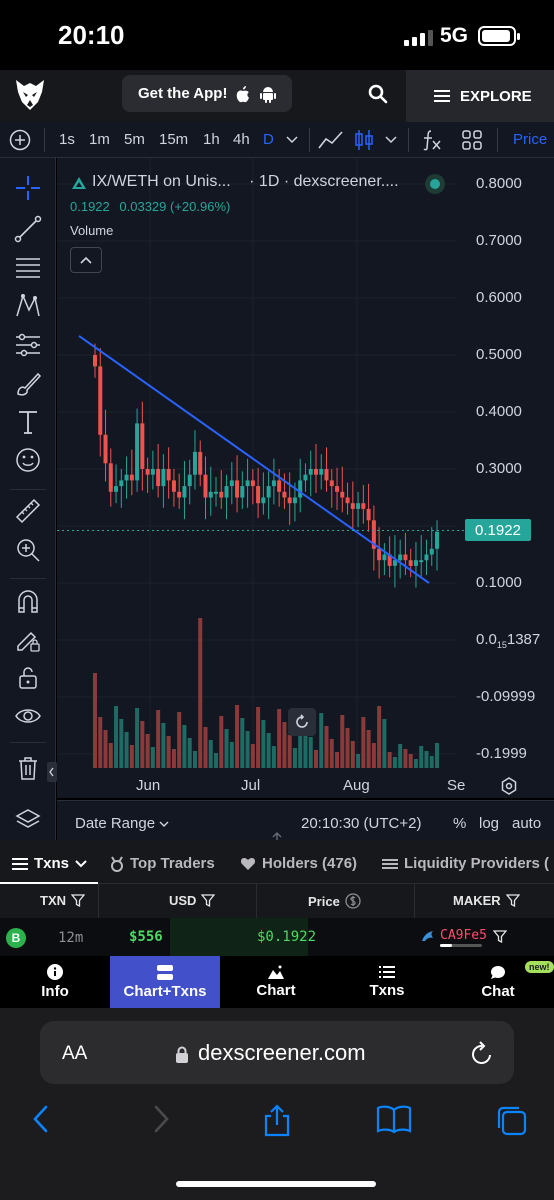 The height and width of the screenshot is (1200, 554). Describe the element at coordinates (460, 823) in the screenshot. I see `percent-scale-toggle: %` at that location.